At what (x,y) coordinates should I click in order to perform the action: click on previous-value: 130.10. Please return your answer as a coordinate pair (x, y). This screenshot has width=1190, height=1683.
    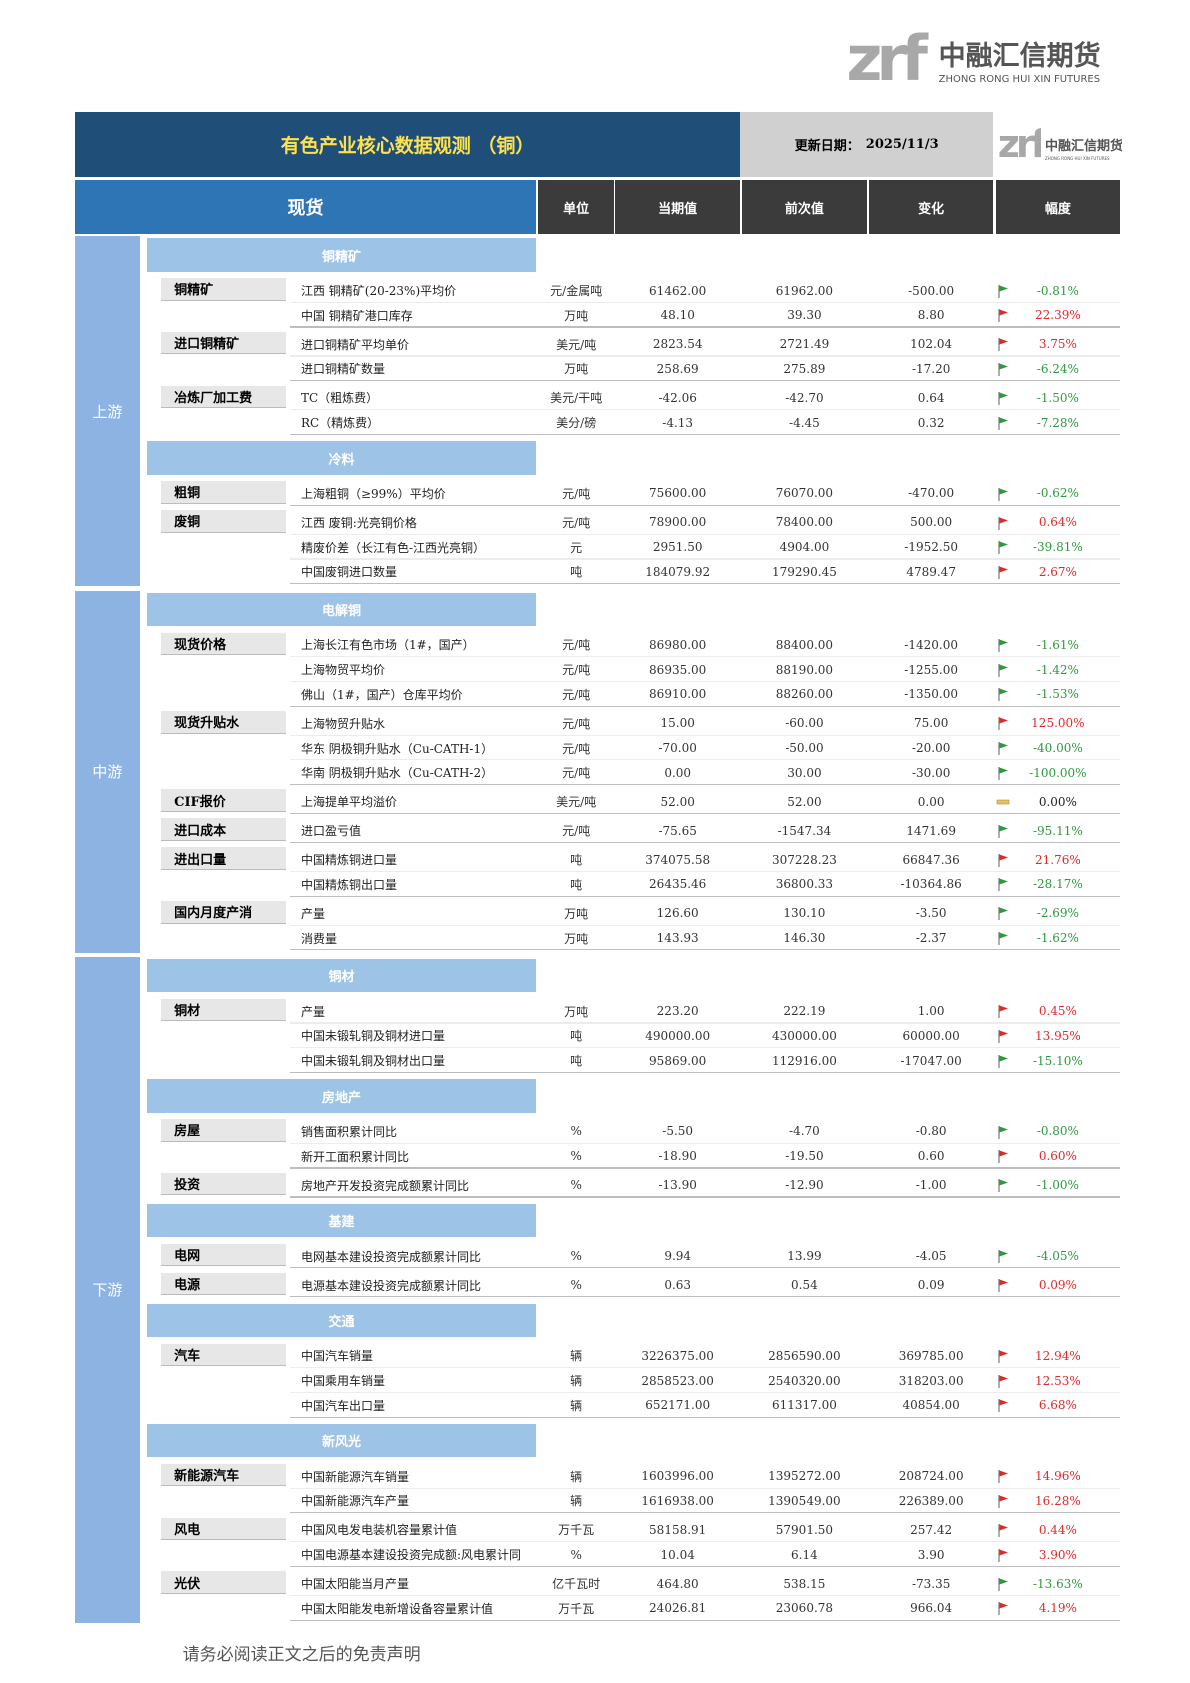
    Looking at the image, I should click on (804, 913).